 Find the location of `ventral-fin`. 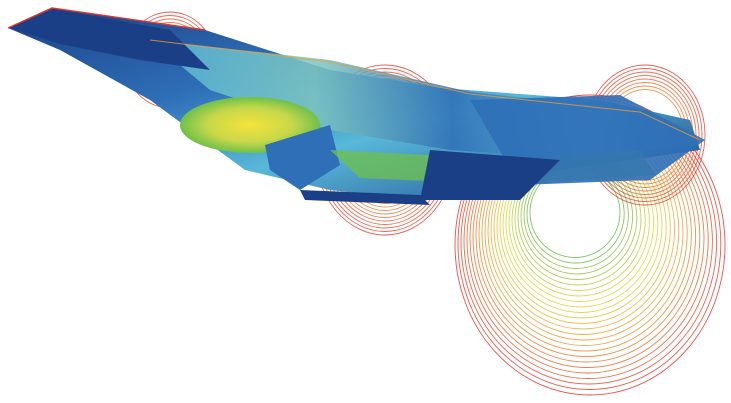

ventral-fin is located at coordinates (302, 157).